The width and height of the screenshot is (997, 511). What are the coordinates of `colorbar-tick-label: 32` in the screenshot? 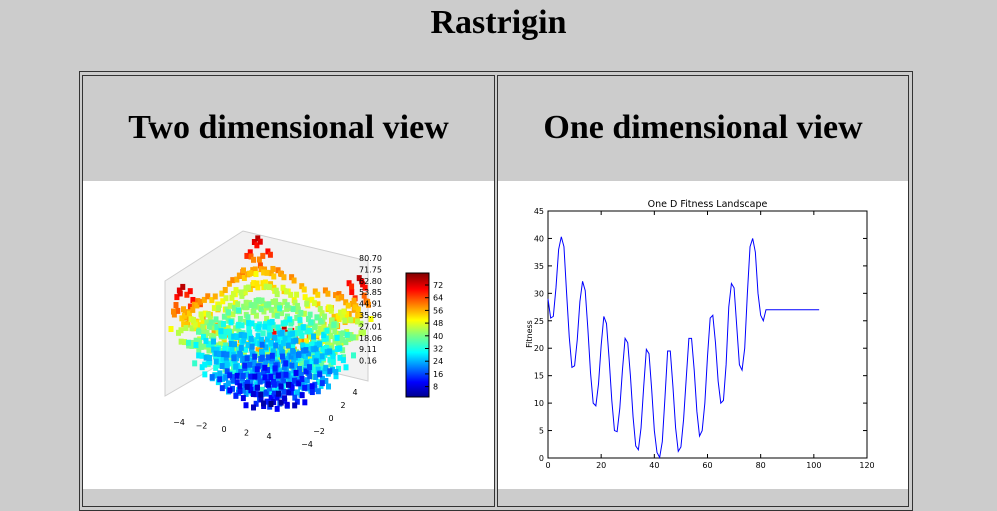 It's located at (438, 349).